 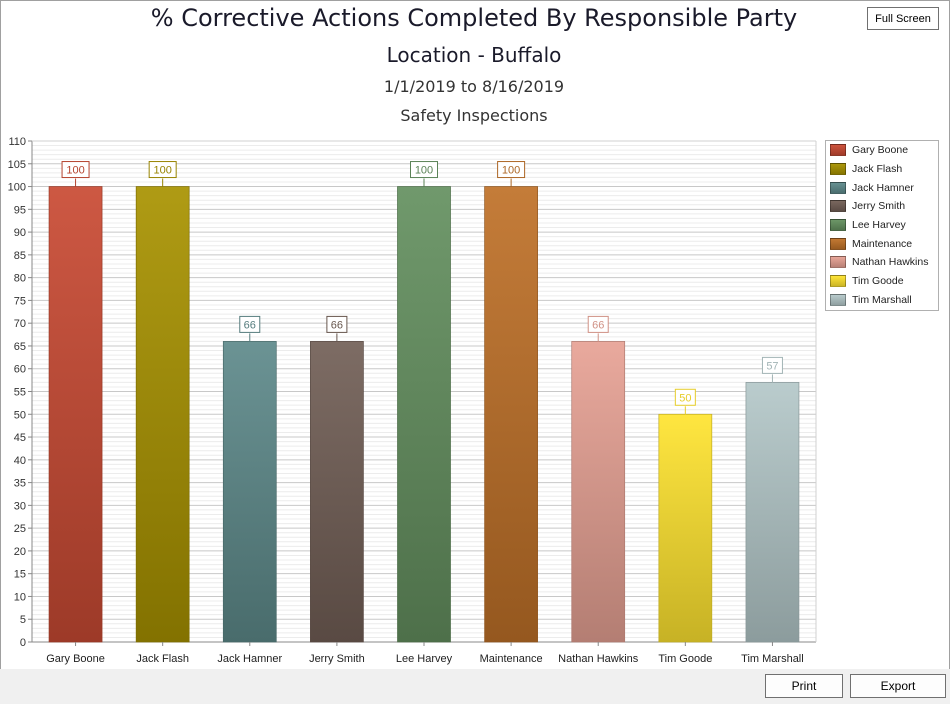 I want to click on y-tick-label: 20, so click(x=20, y=552).